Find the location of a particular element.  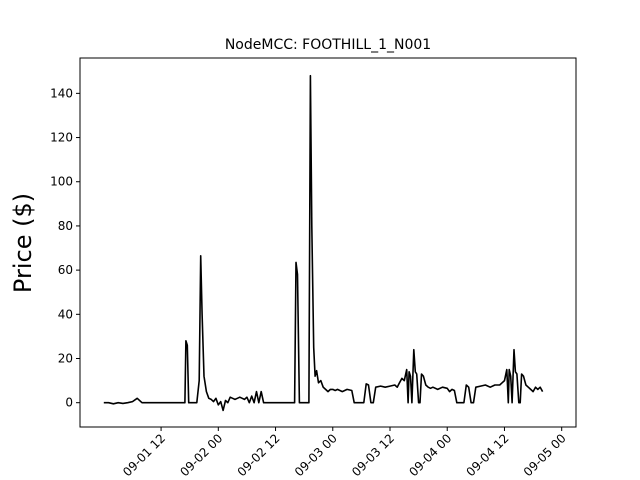

y-tick-label: 120 is located at coordinates (61, 138).